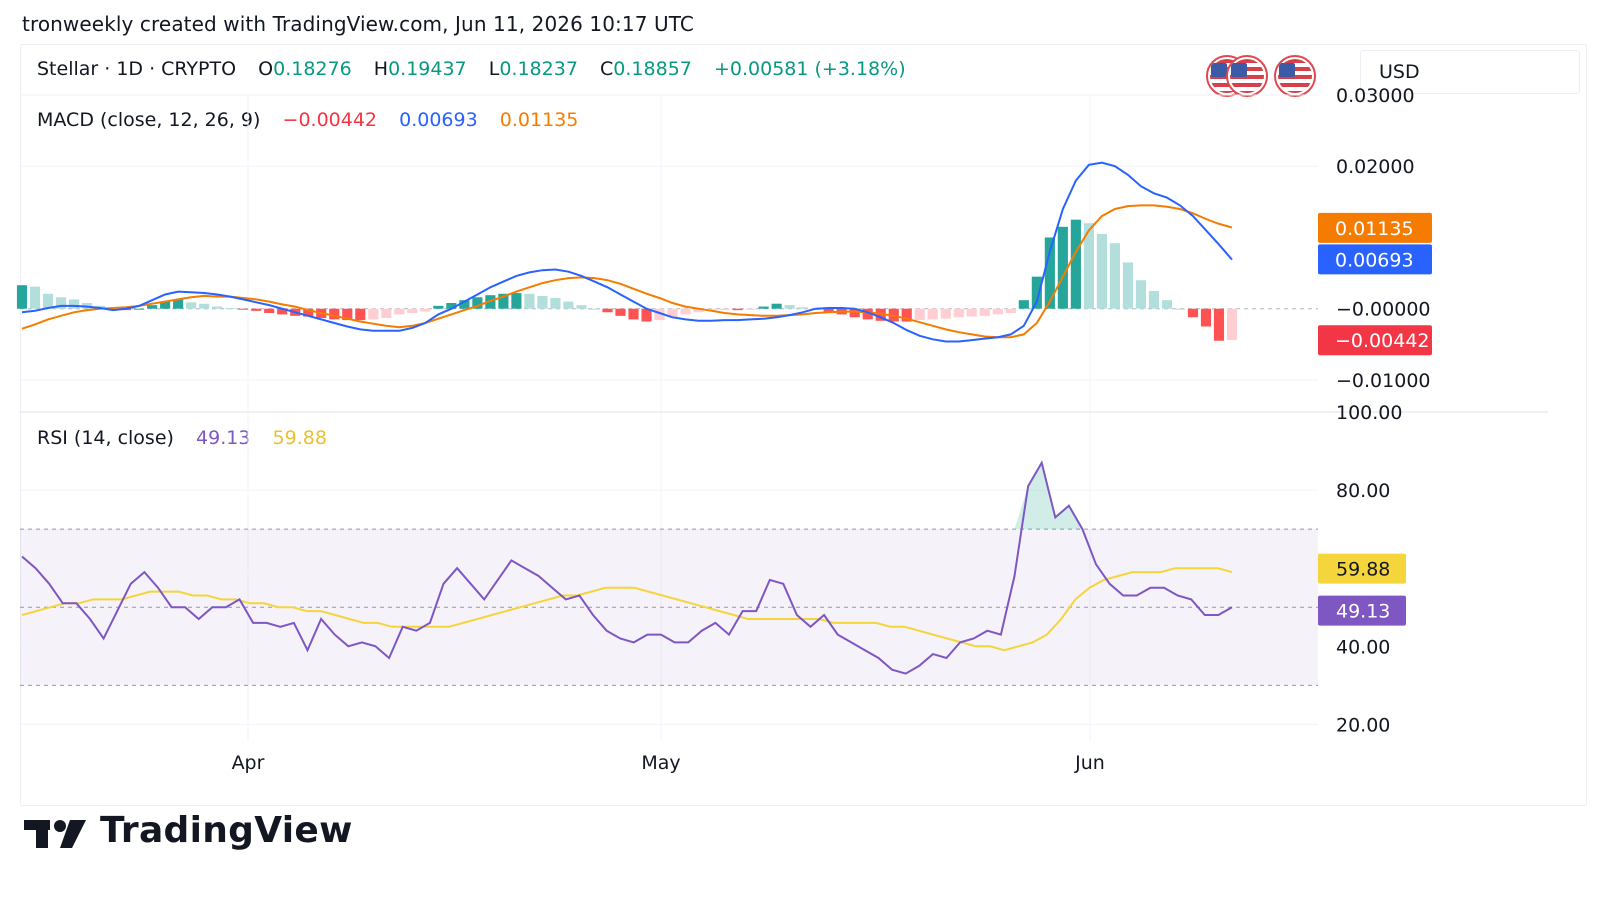 The image size is (1600, 900). I want to click on rsi-ma-value: 59.88, so click(299, 438).